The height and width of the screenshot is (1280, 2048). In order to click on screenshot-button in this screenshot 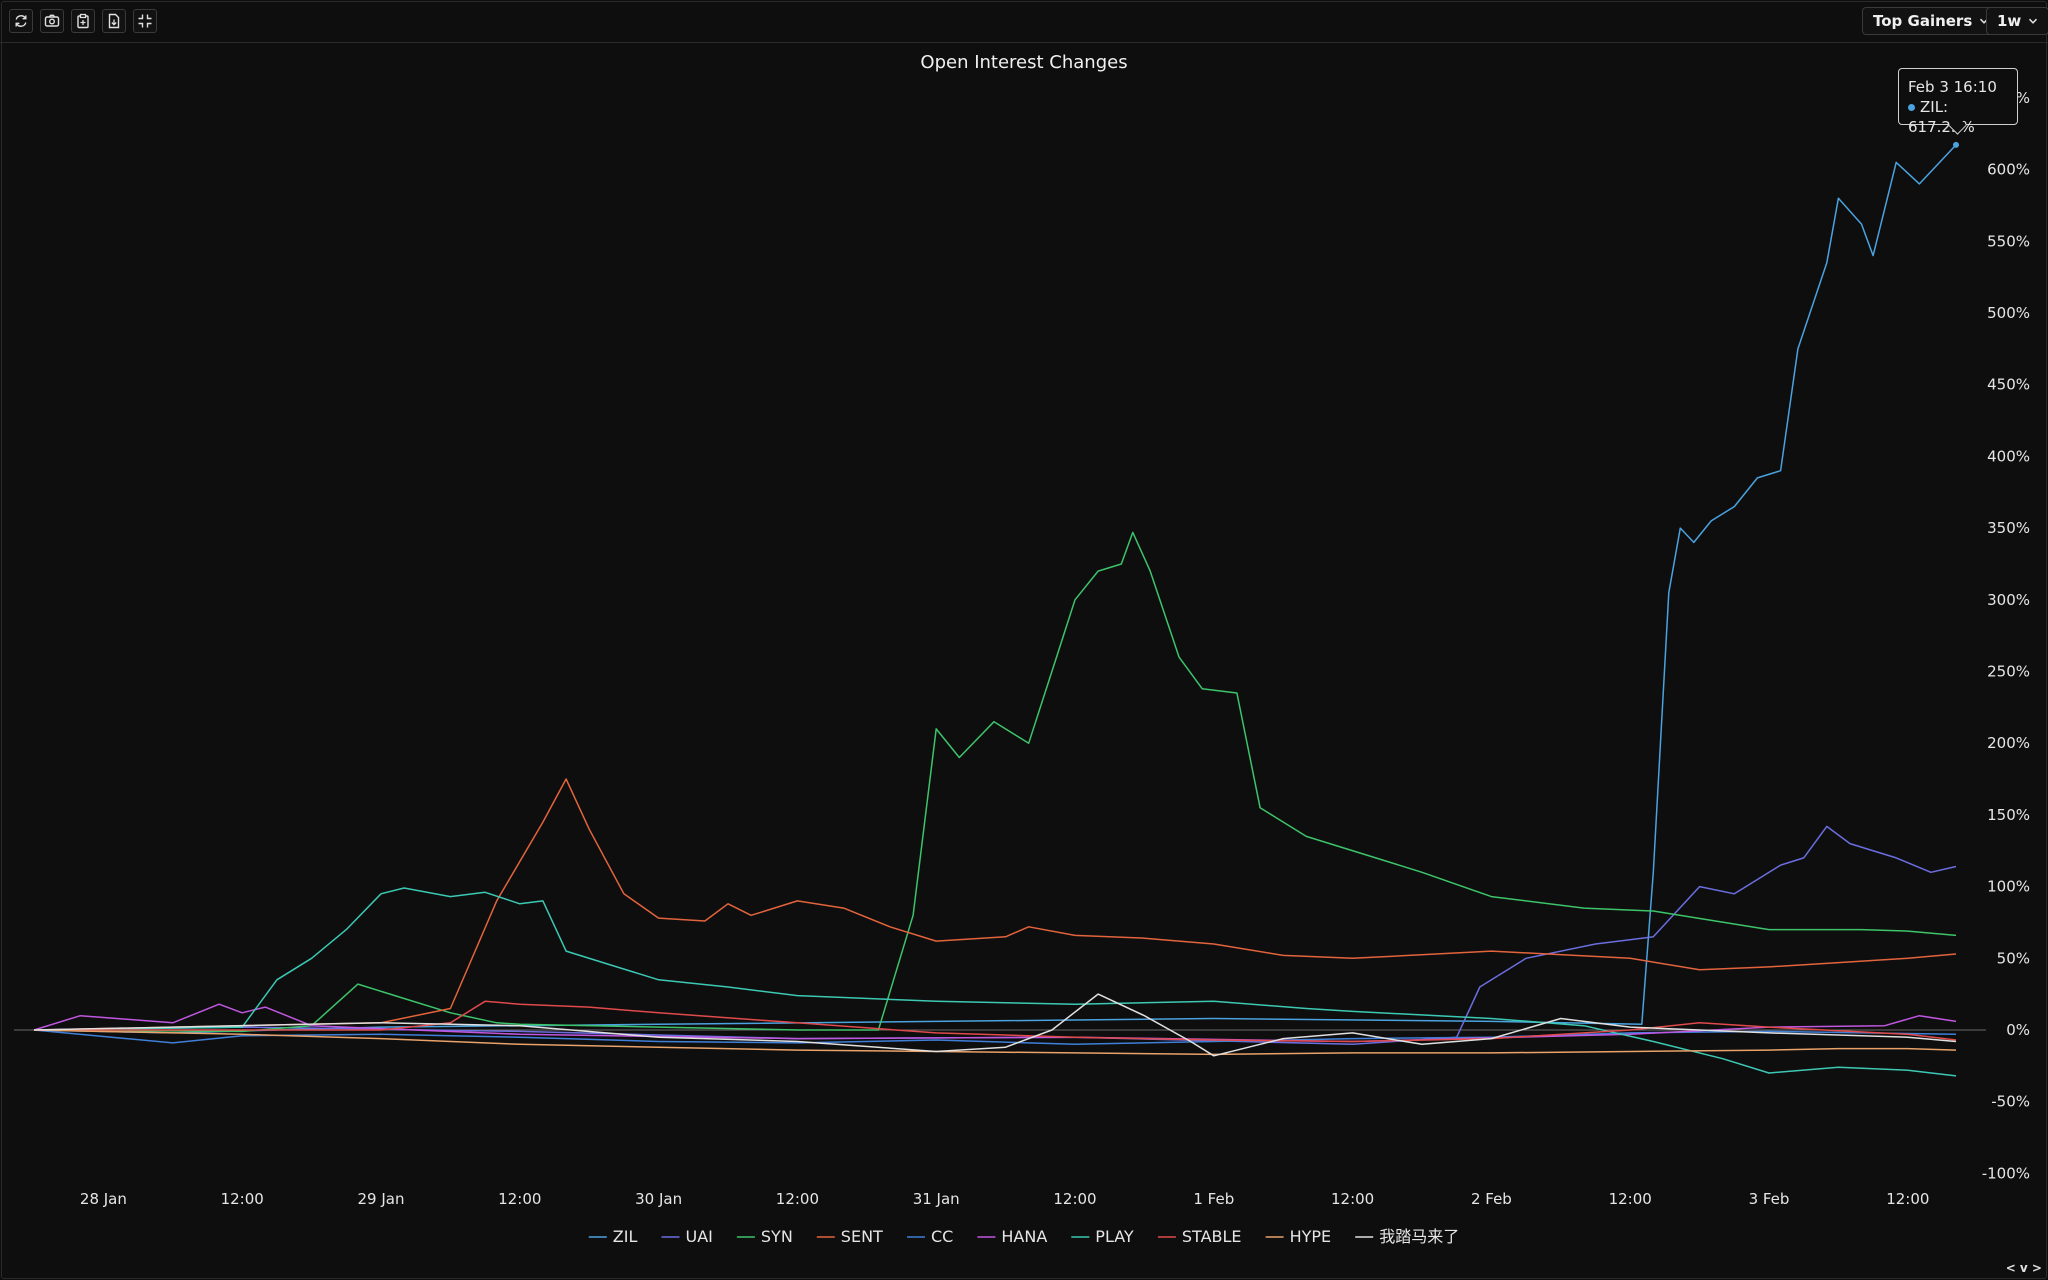, I will do `click(52, 21)`.